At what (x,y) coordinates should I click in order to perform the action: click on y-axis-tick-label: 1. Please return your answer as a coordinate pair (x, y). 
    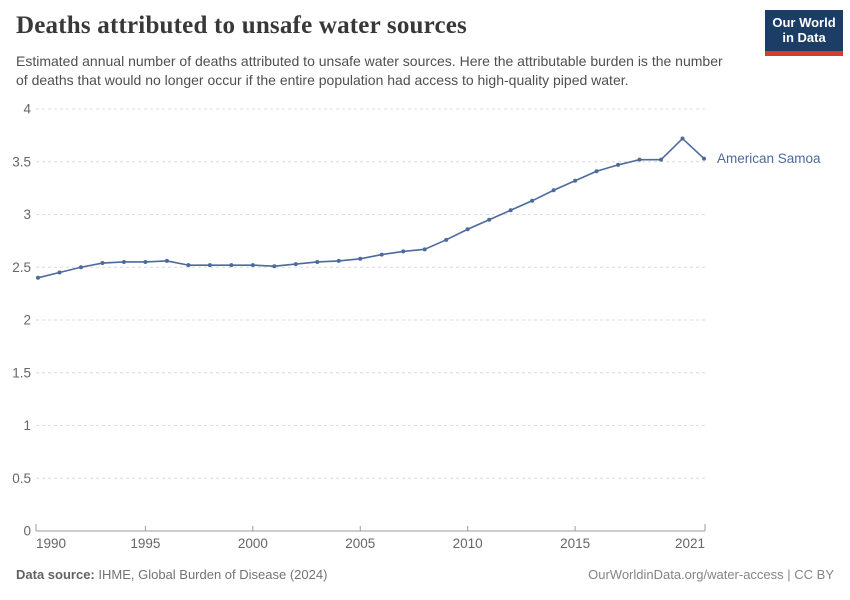
    Looking at the image, I should click on (27, 425).